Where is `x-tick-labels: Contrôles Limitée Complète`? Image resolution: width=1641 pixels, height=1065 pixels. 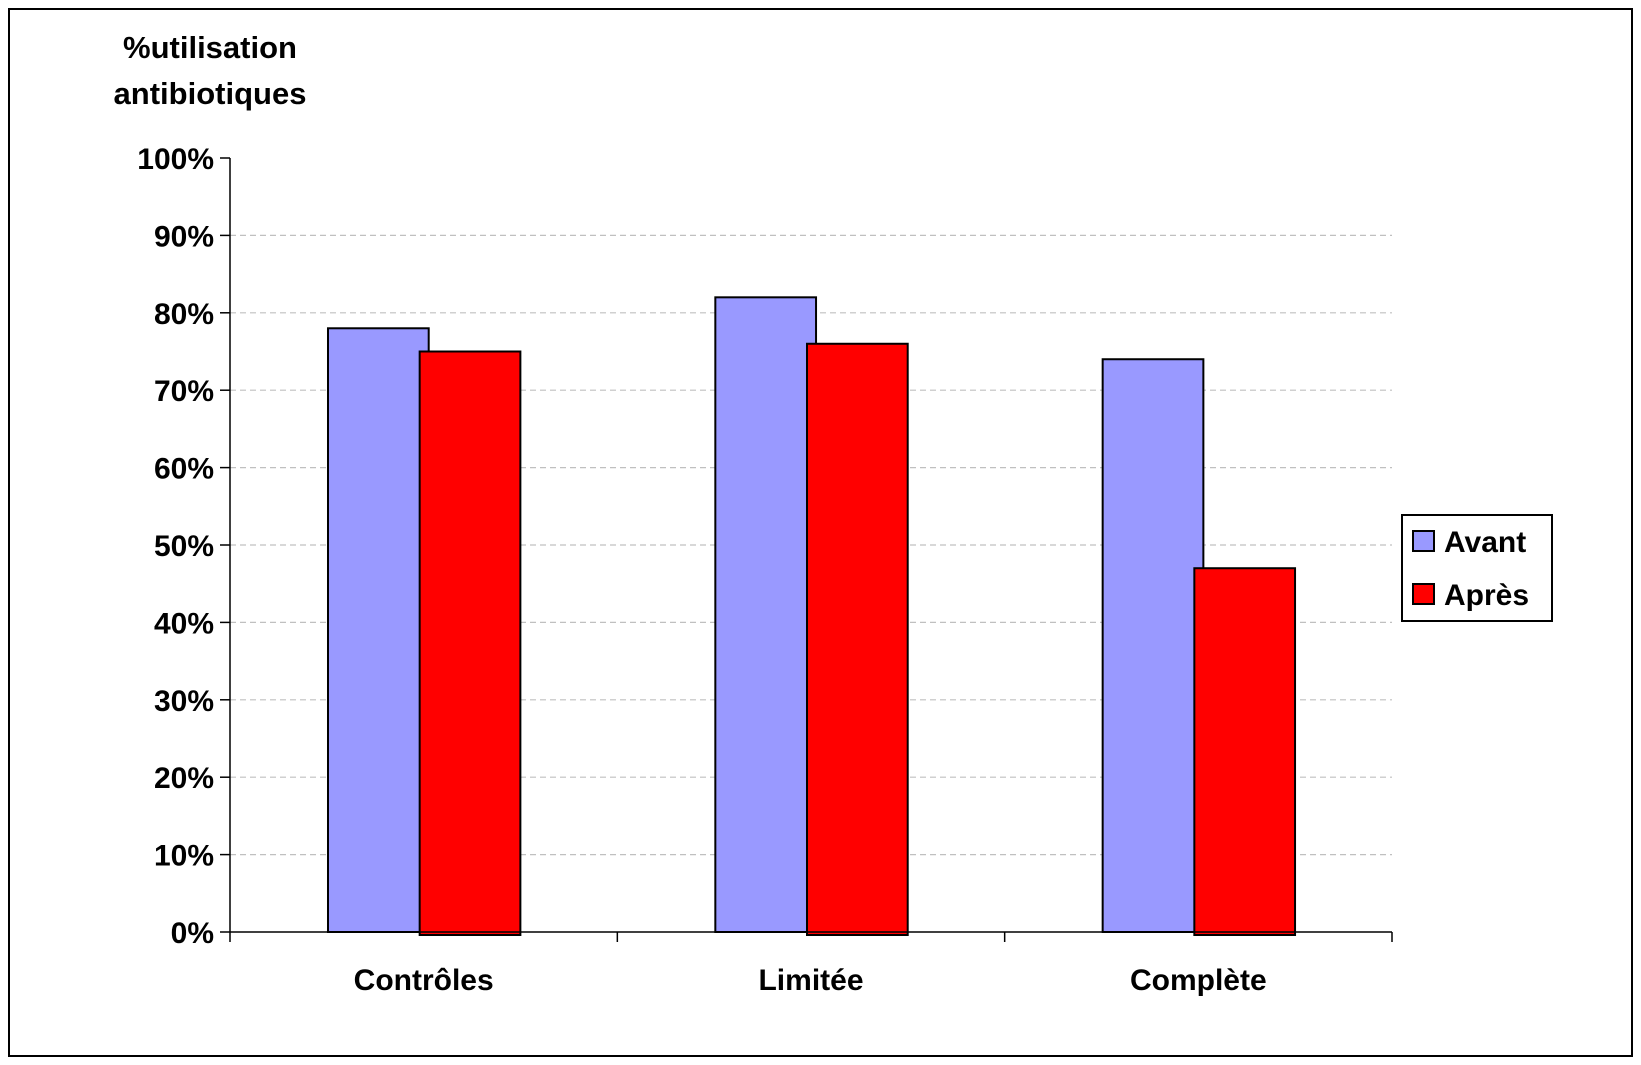 x-tick-labels: Contrôles Limitée Complète is located at coordinates (810, 980).